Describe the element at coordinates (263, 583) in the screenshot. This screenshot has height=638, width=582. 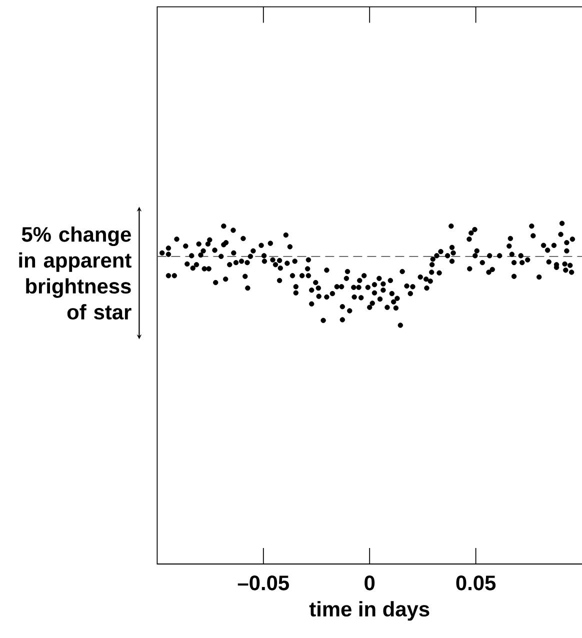
I see `x-tick-label: –0.05` at that location.